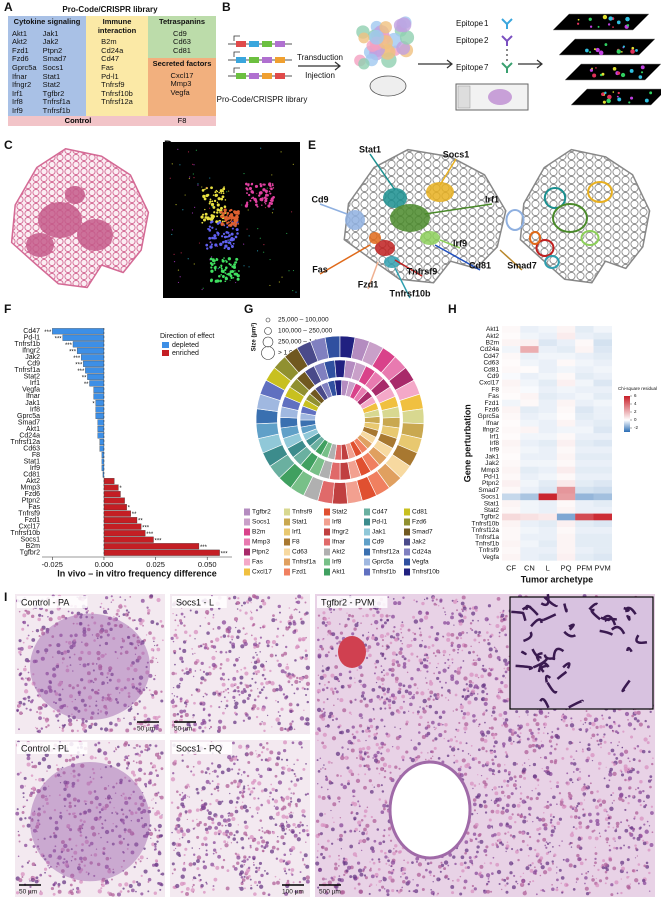  What do you see at coordinates (90, 666) in the screenshot?
I see `tumor-region` at bounding box center [90, 666].